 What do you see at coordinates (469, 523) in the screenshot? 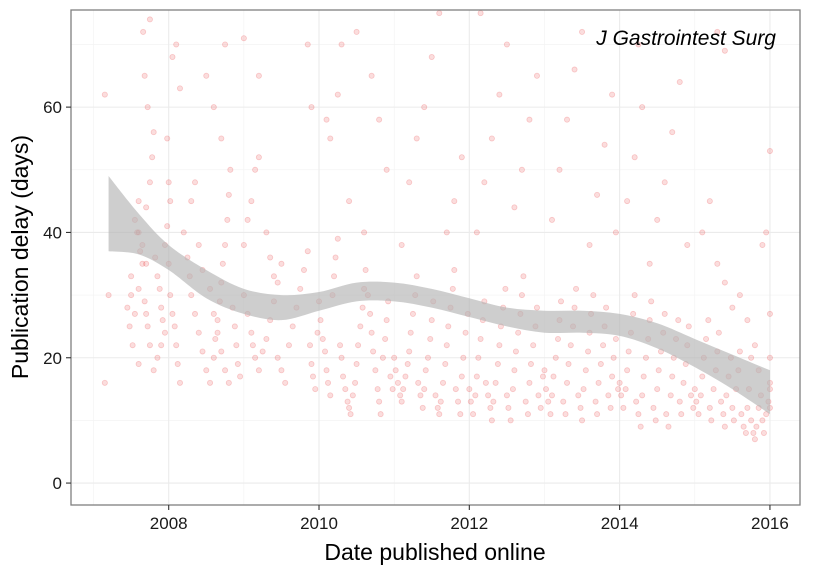
I see `x-tick-label: 2012` at bounding box center [469, 523].